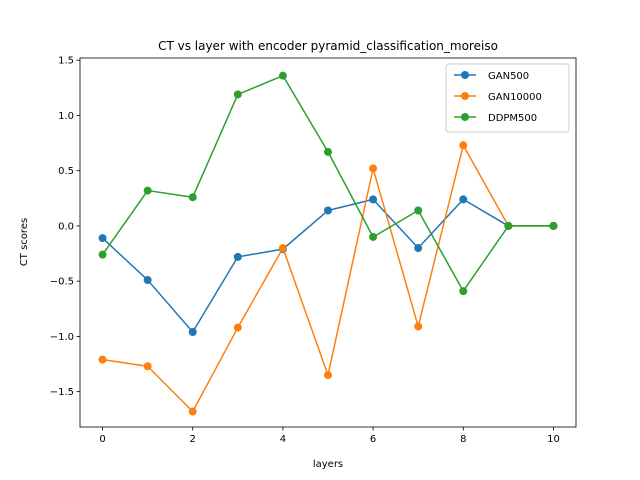 This screenshot has width=640, height=480. Describe the element at coordinates (66, 226) in the screenshot. I see `y-tick-label: 0.0` at that location.